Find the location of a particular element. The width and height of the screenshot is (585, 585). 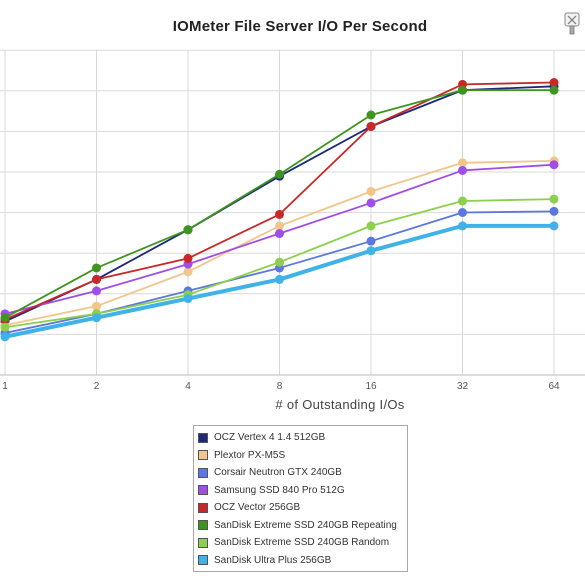

legend-label: OCZ Vector 256GB is located at coordinates (257, 508).